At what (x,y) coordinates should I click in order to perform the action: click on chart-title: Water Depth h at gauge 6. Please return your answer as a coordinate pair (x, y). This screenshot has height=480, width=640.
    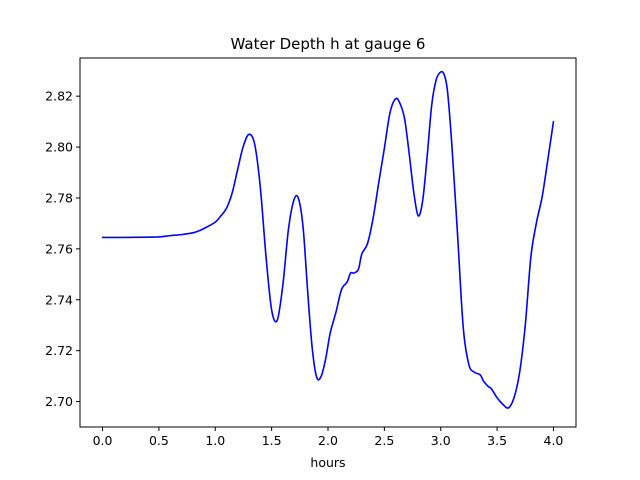
    Looking at the image, I should click on (328, 44).